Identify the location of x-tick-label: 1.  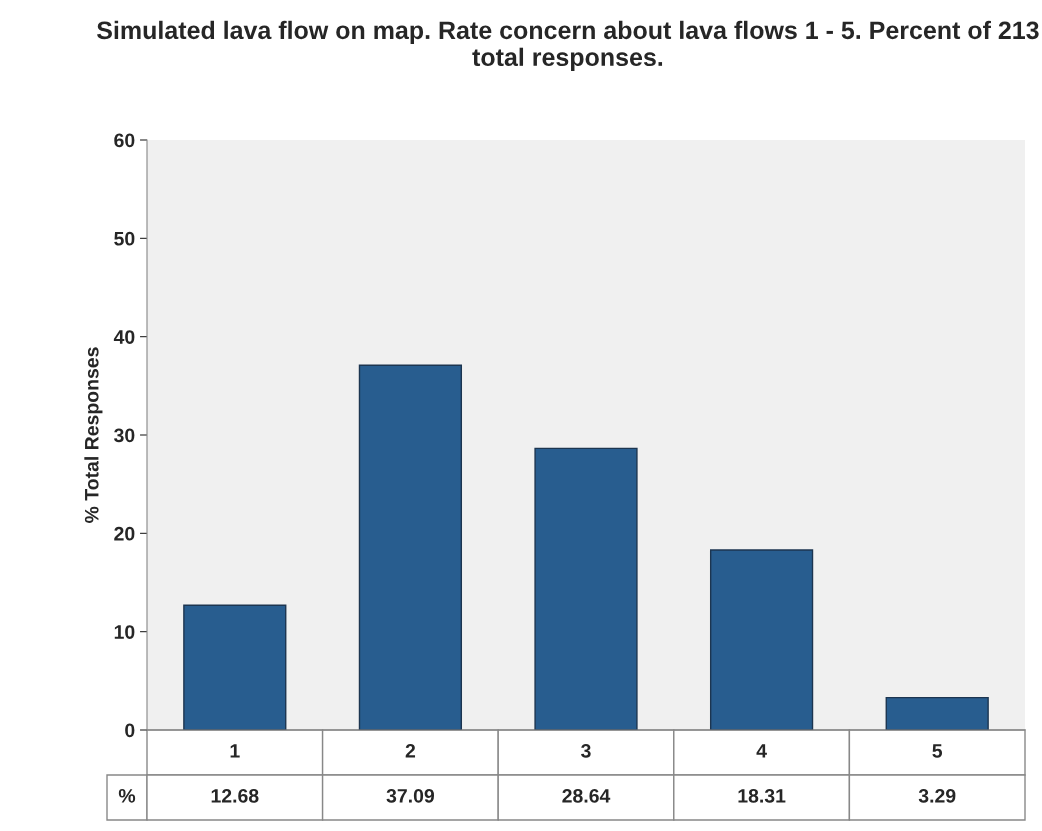
(235, 751).